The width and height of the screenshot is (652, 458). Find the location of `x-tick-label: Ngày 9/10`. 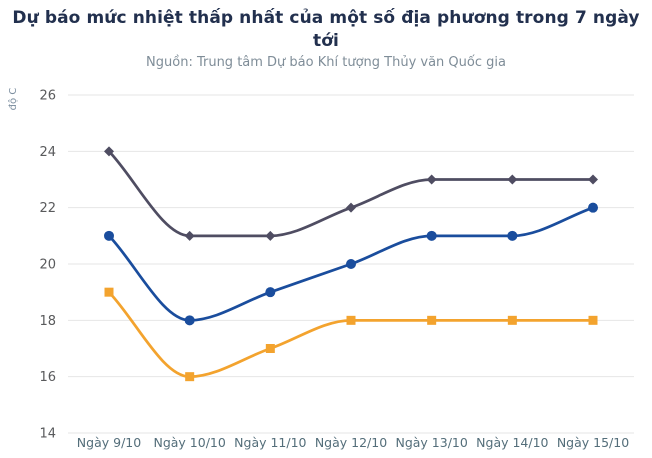

x-tick-label: Ngày 9/10 is located at coordinates (109, 442).